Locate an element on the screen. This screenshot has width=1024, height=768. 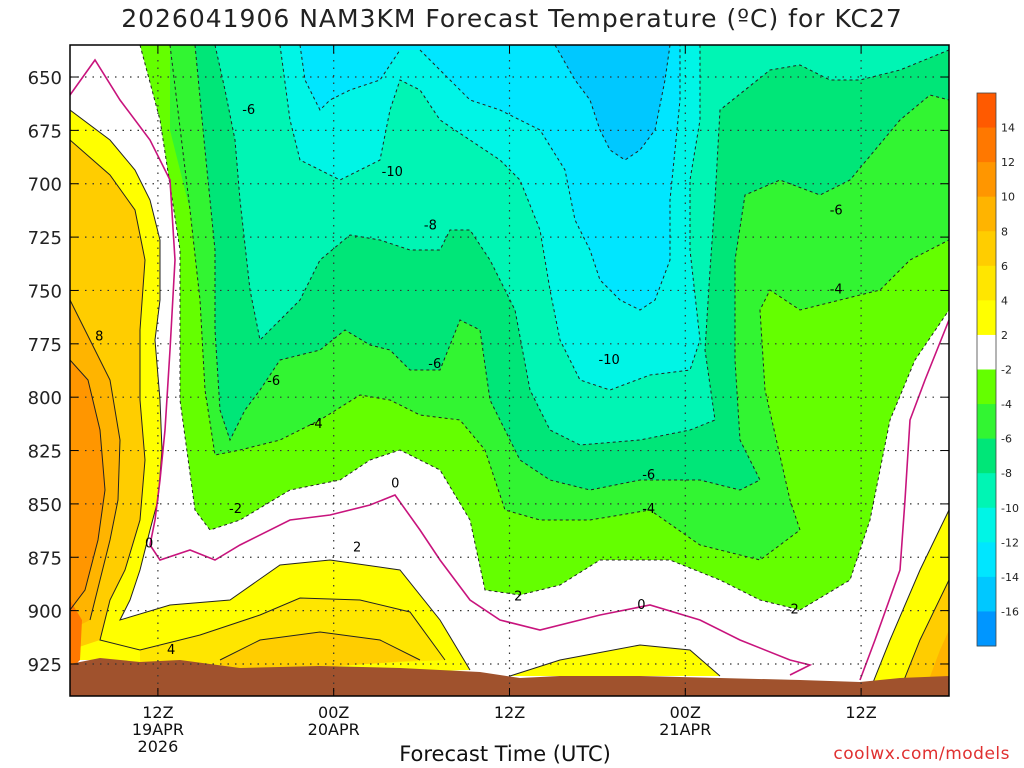
terrain is located at coordinates (509, 677).